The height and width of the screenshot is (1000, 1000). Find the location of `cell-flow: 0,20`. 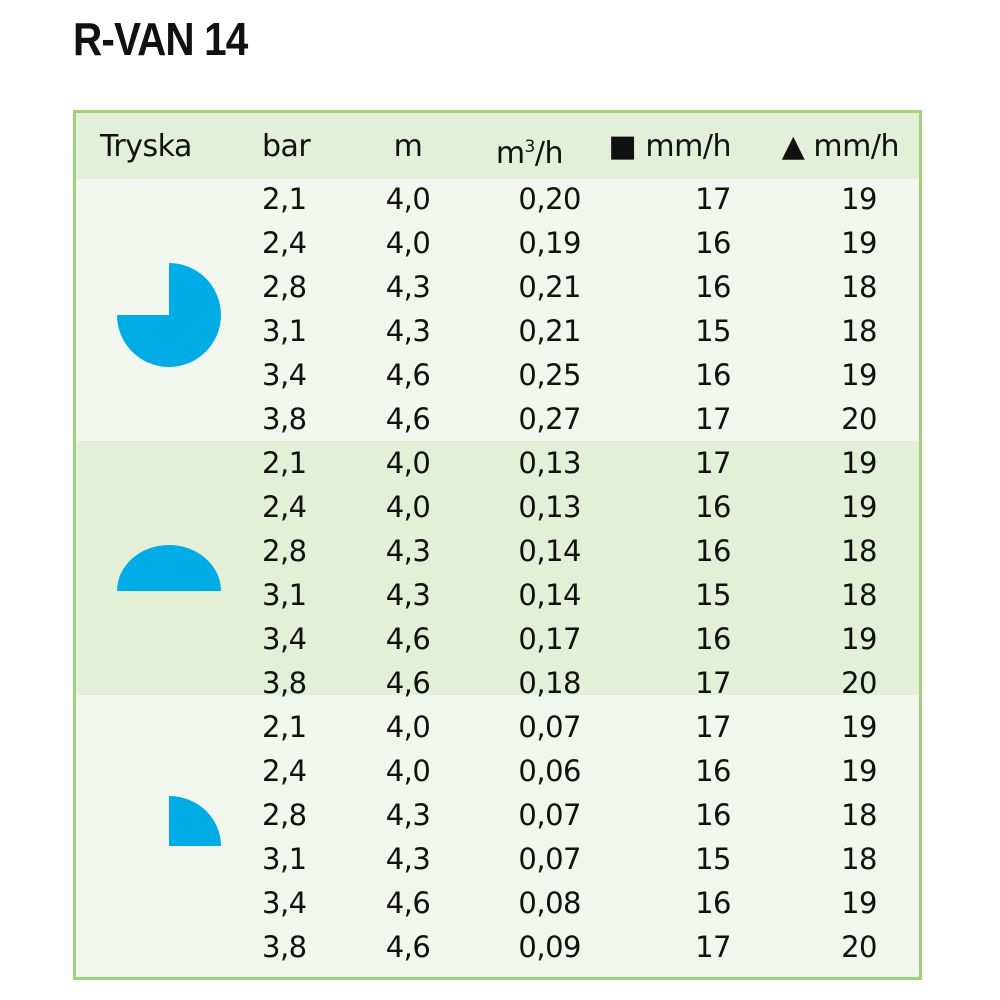

cell-flow: 0,20 is located at coordinates (549, 199).